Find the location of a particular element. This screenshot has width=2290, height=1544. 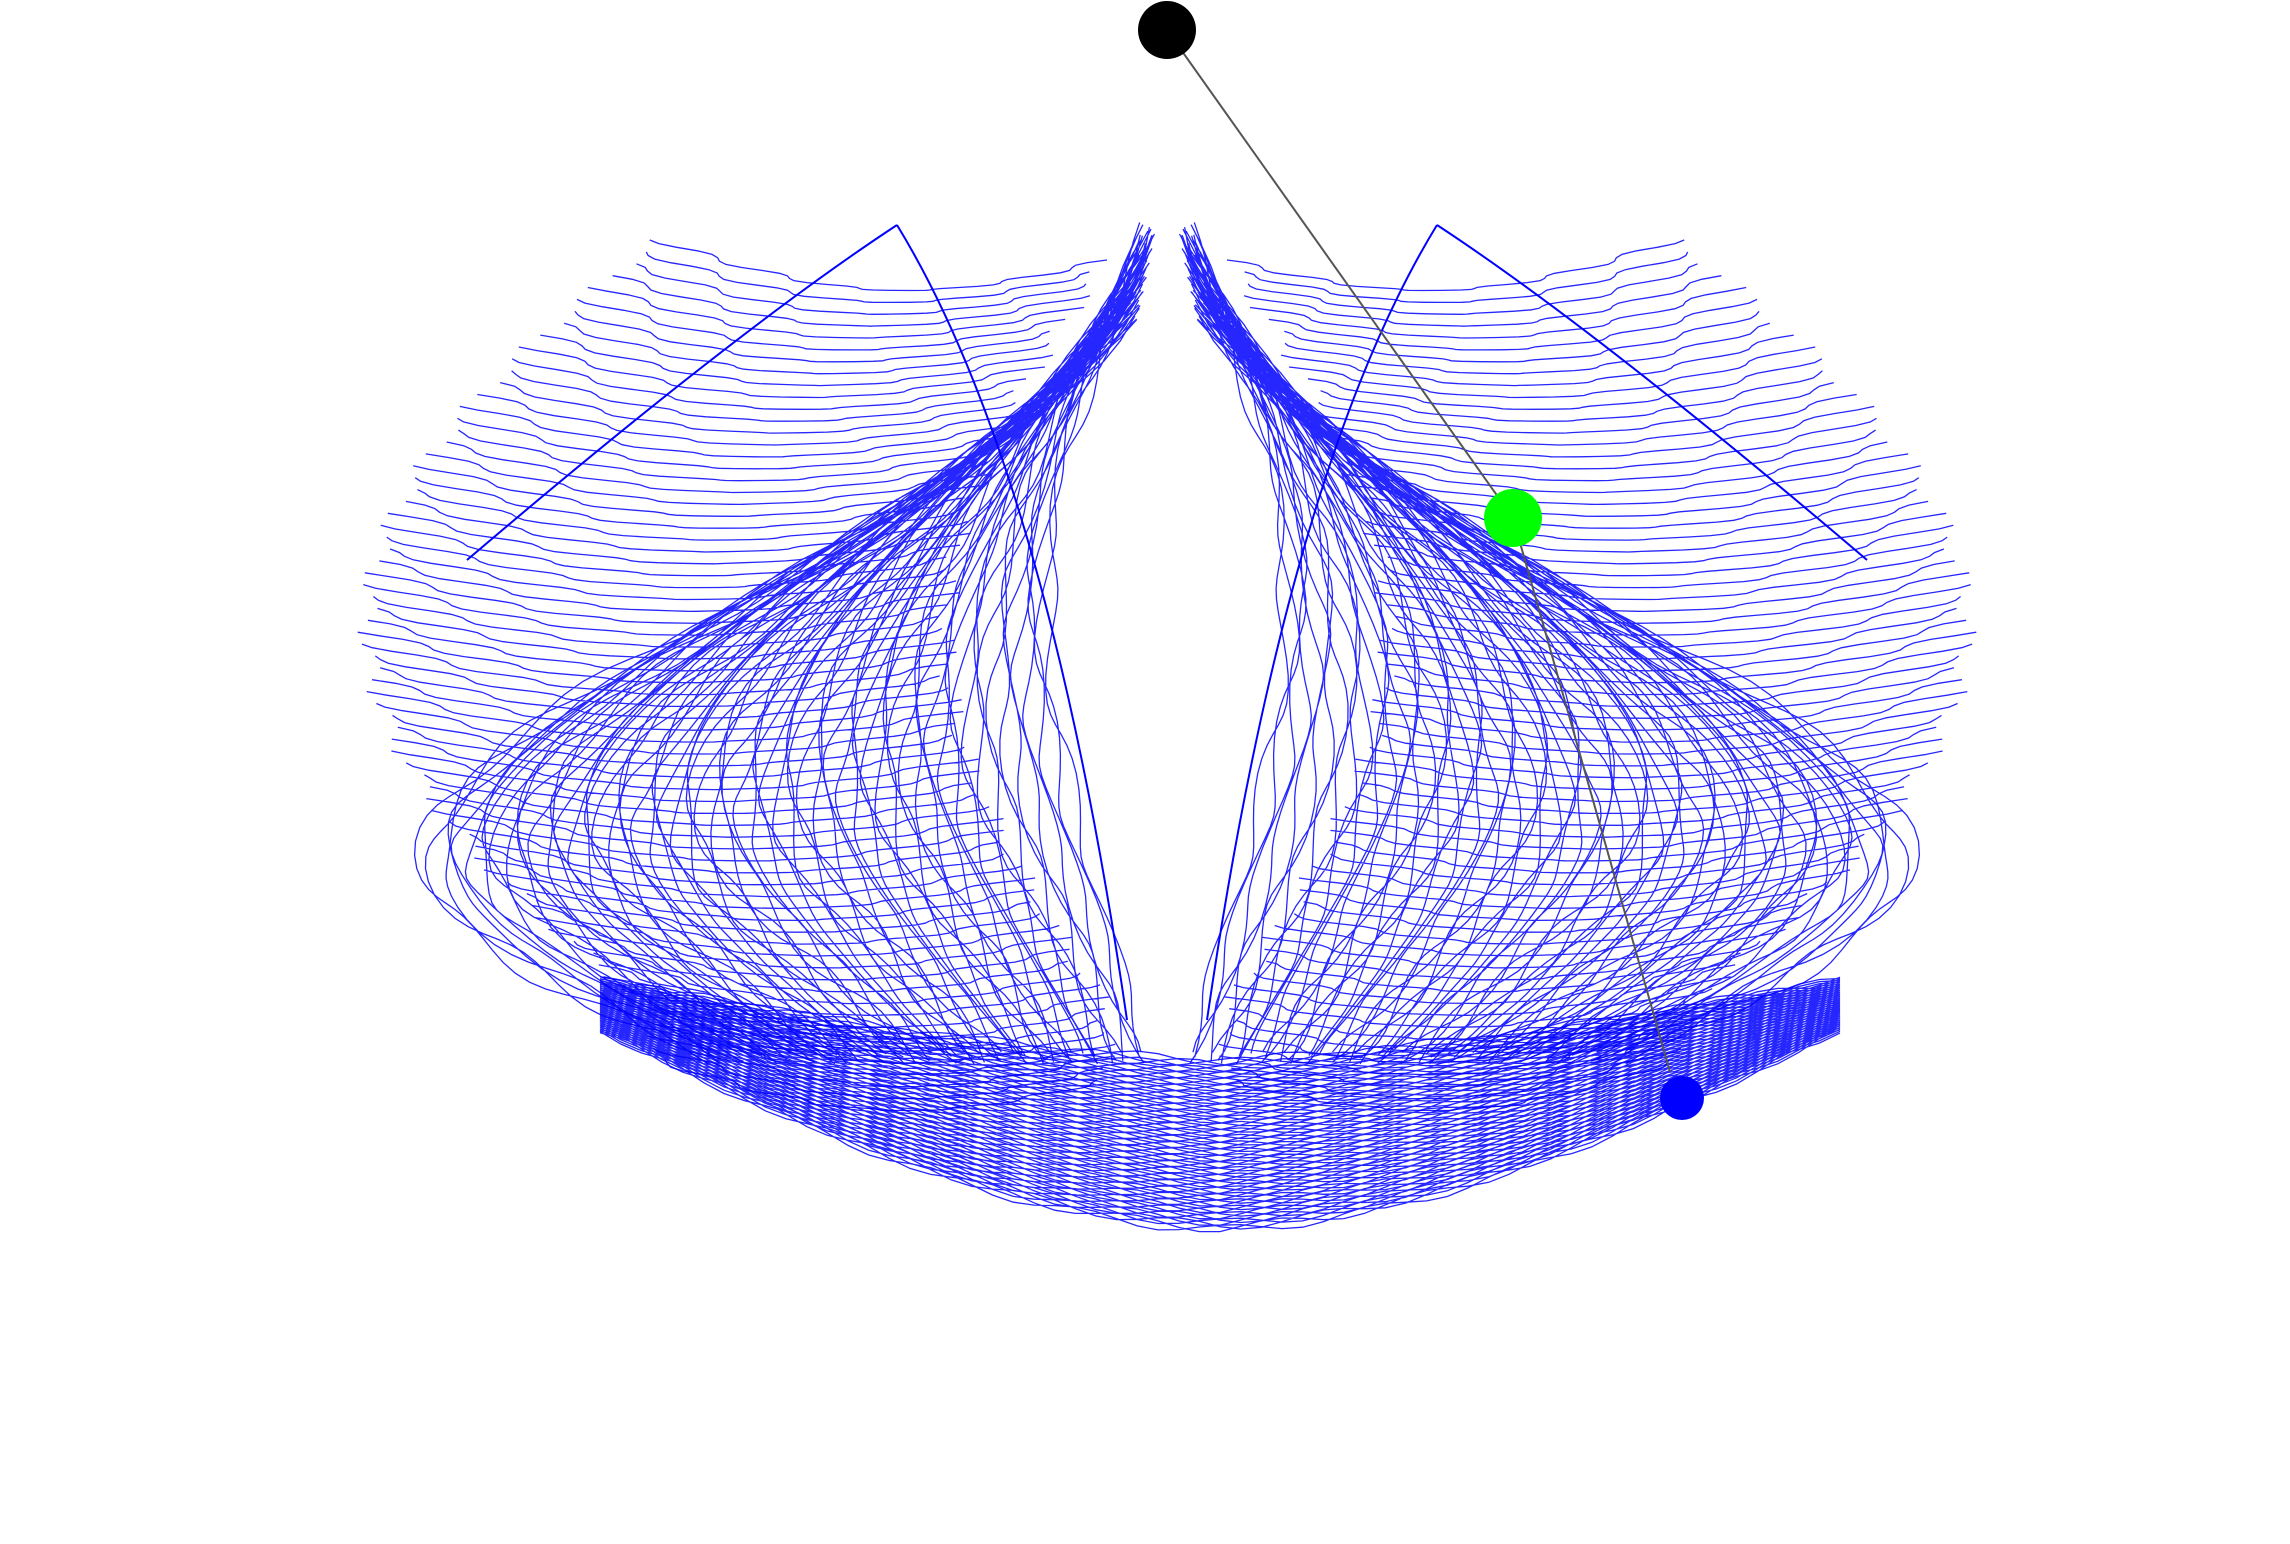

lower-rod is located at coordinates (1591, 795).